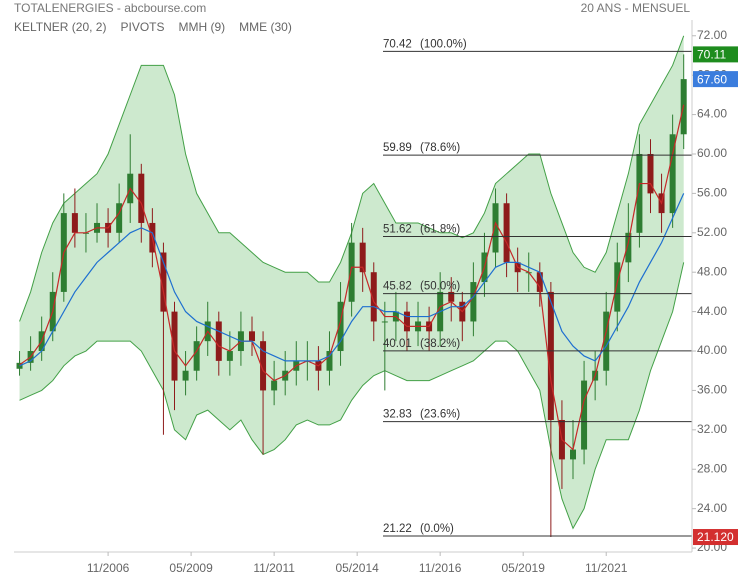 The image size is (739, 580). Describe the element at coordinates (715, 296) in the screenshot. I see `price-tags-layer: 70.11 67.60 21.120` at that location.